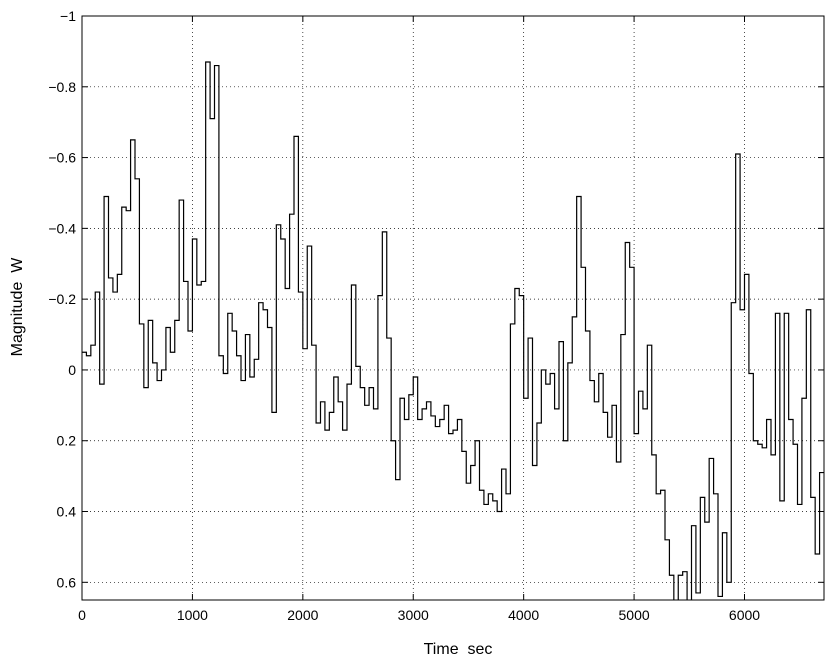  I want to click on y-tick-label: 0.4, so click(67, 512).